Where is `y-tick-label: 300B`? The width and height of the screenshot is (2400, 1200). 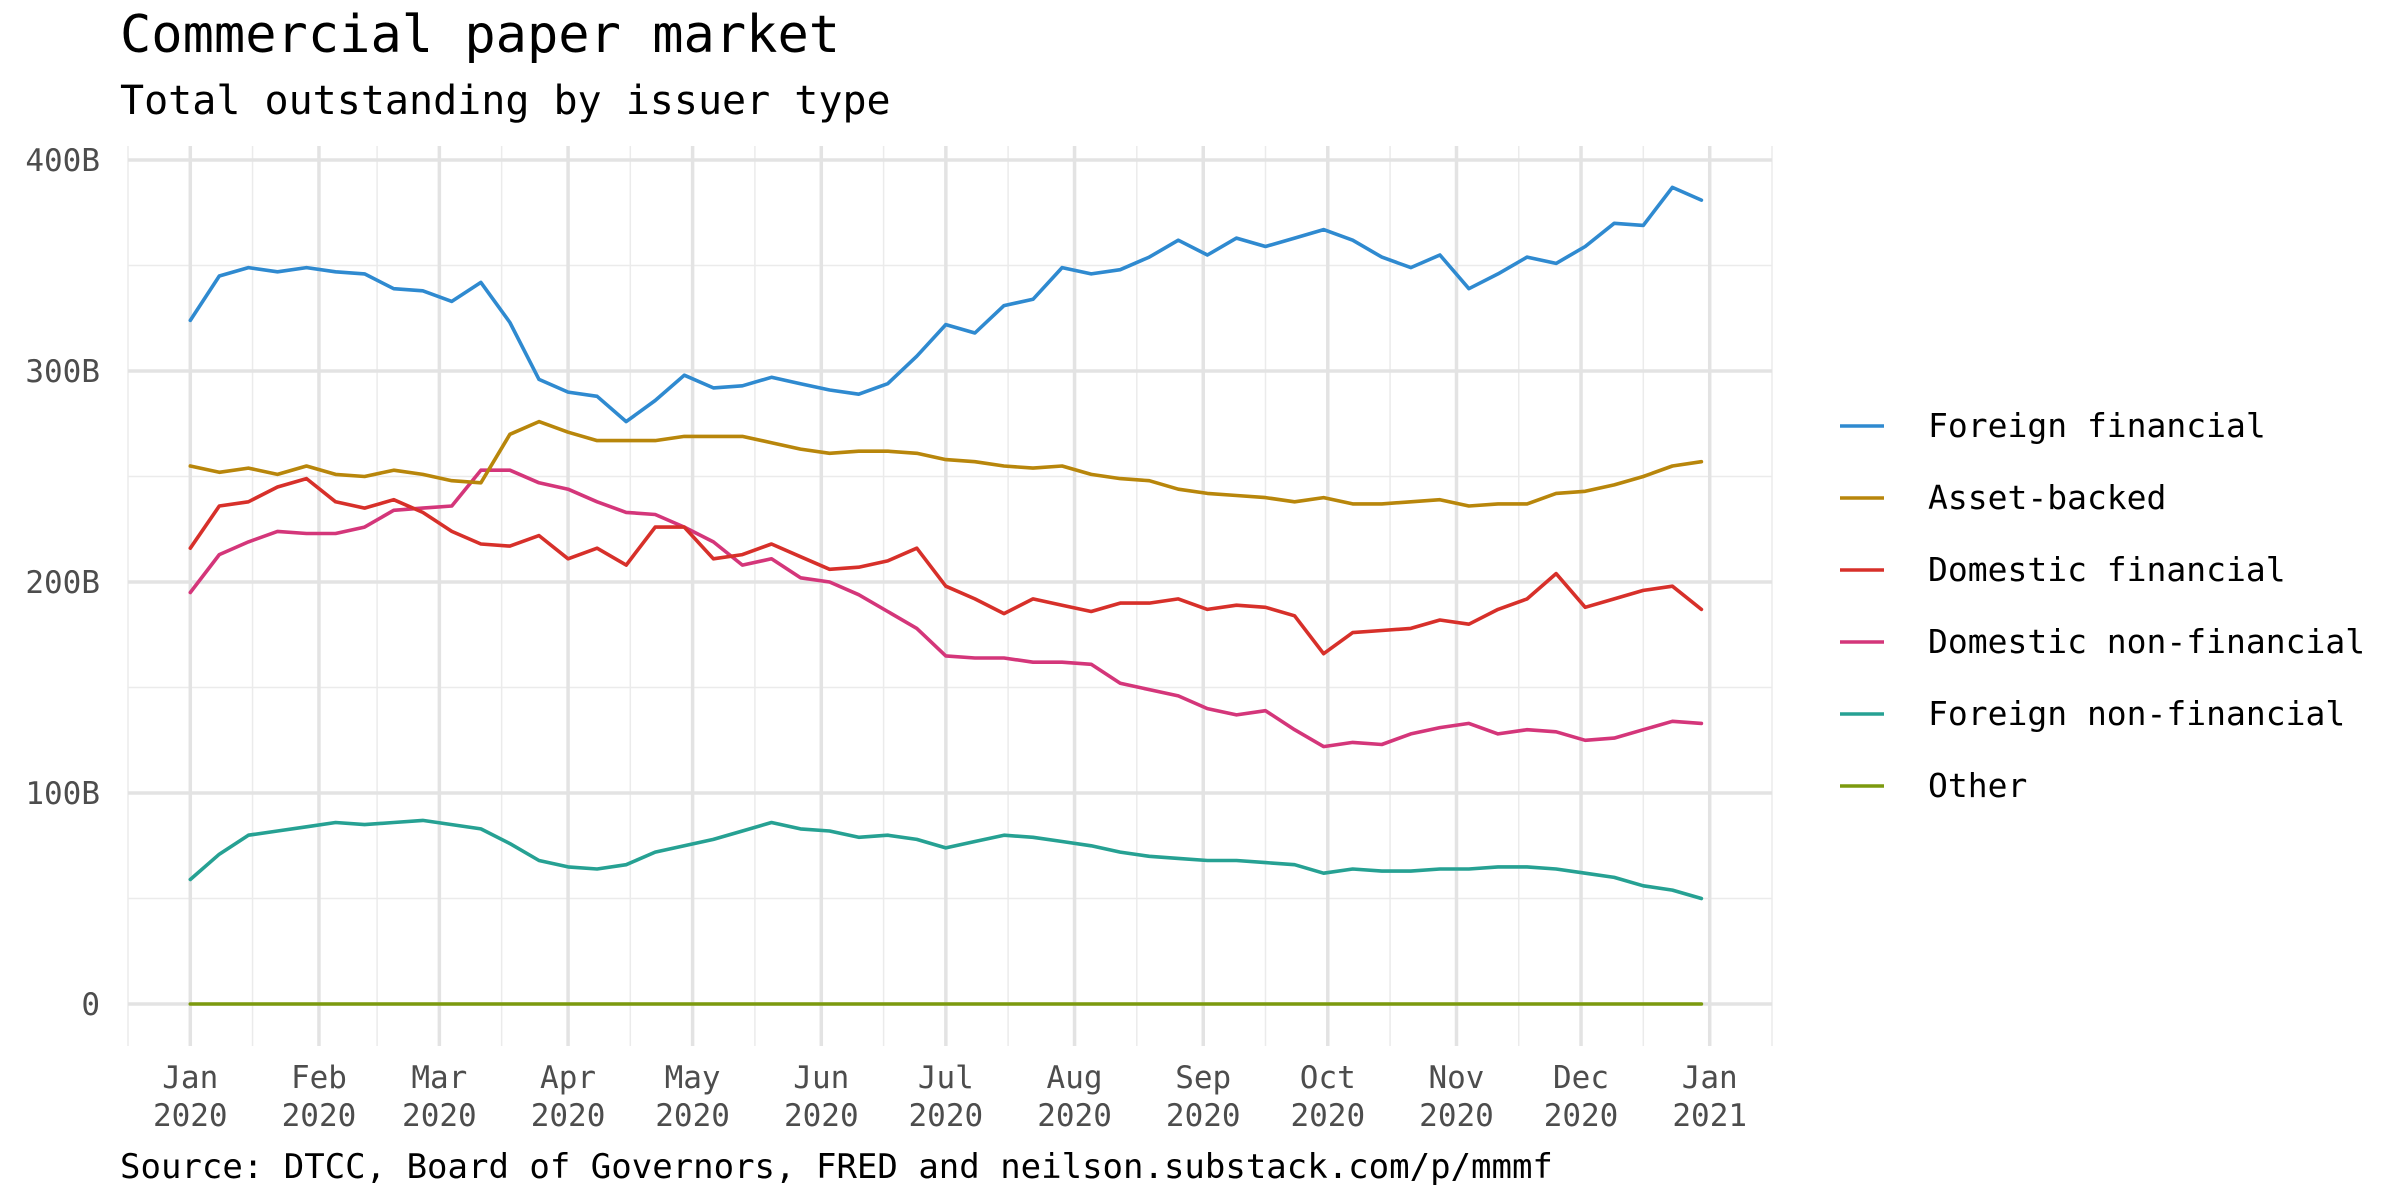 y-tick-label: 300B is located at coordinates (62, 372).